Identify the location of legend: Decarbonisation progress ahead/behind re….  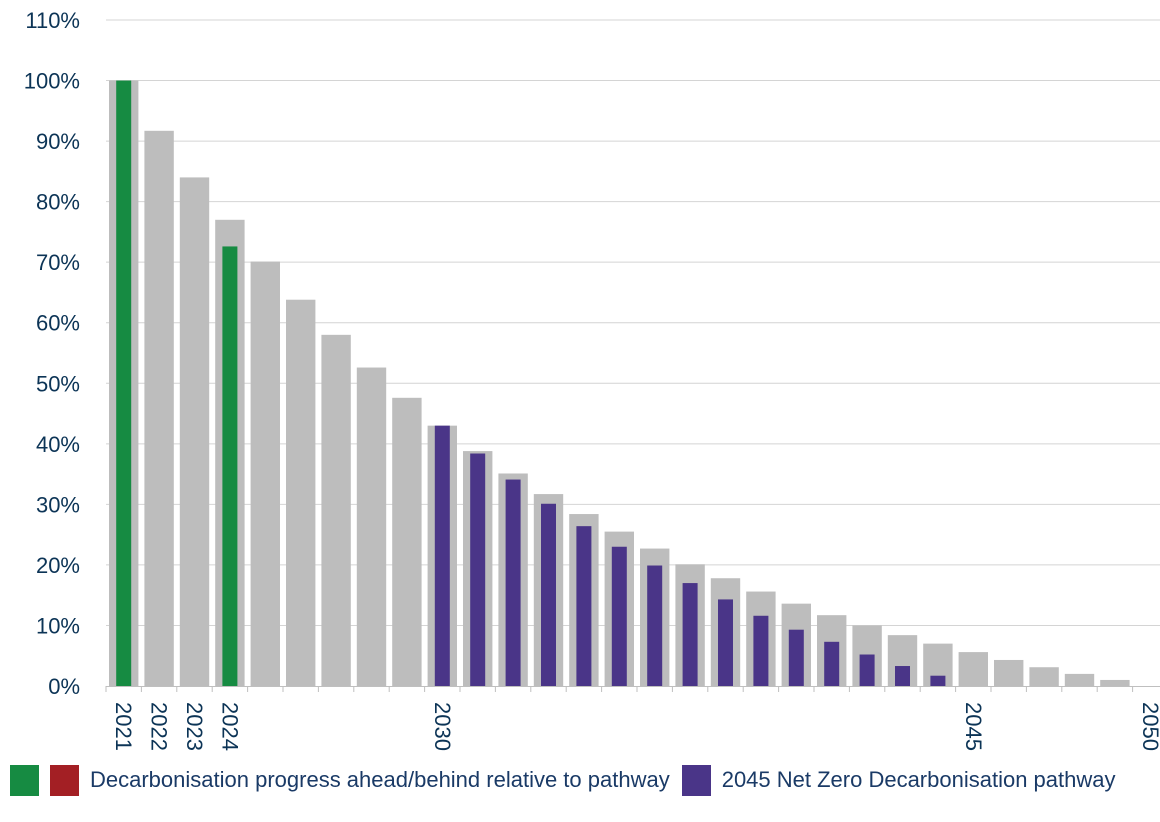
(569, 780).